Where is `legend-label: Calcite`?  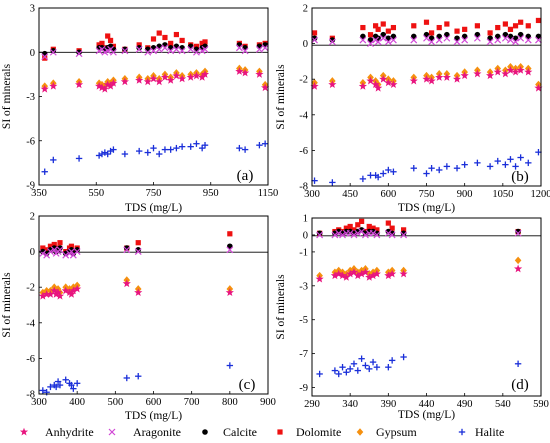
legend-label: Calcite is located at coordinates (240, 432).